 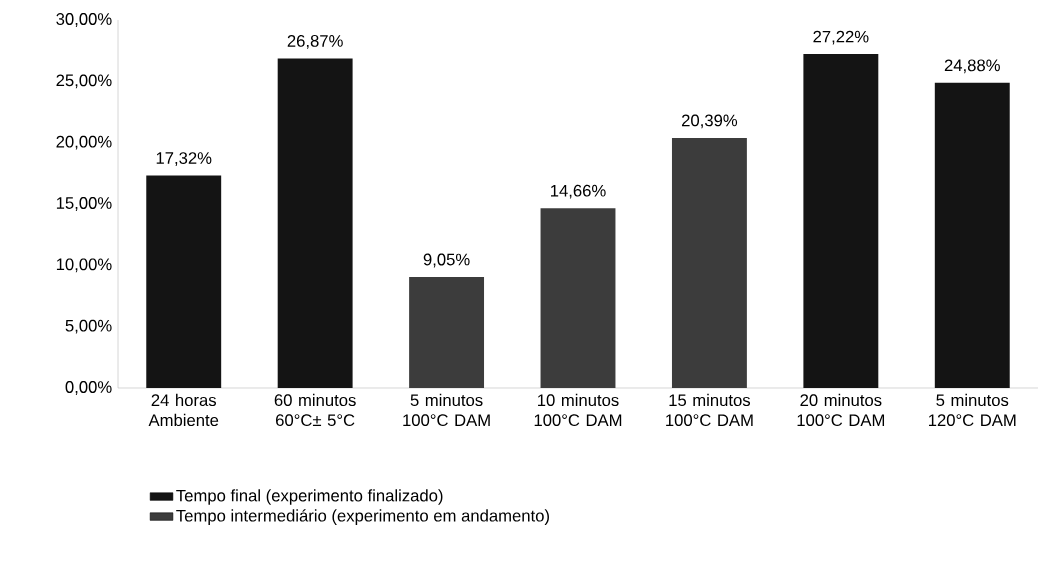 What do you see at coordinates (84, 204) in the screenshot?
I see `y-tick-label: 15,00%` at bounding box center [84, 204].